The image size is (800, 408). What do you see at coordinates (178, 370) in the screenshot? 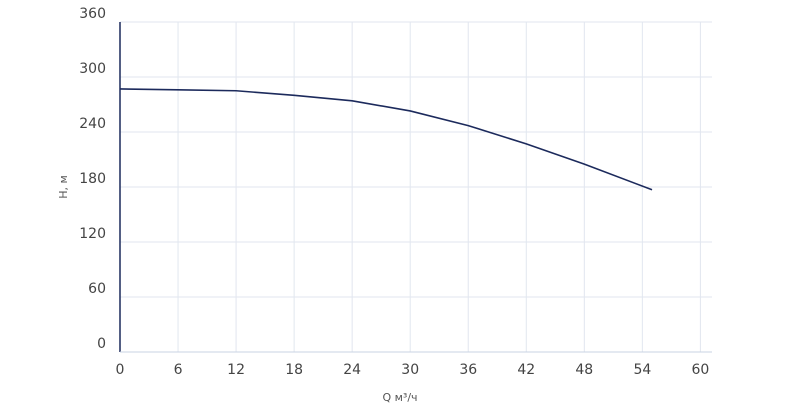
I see `x-tick-label: 6` at bounding box center [178, 370].